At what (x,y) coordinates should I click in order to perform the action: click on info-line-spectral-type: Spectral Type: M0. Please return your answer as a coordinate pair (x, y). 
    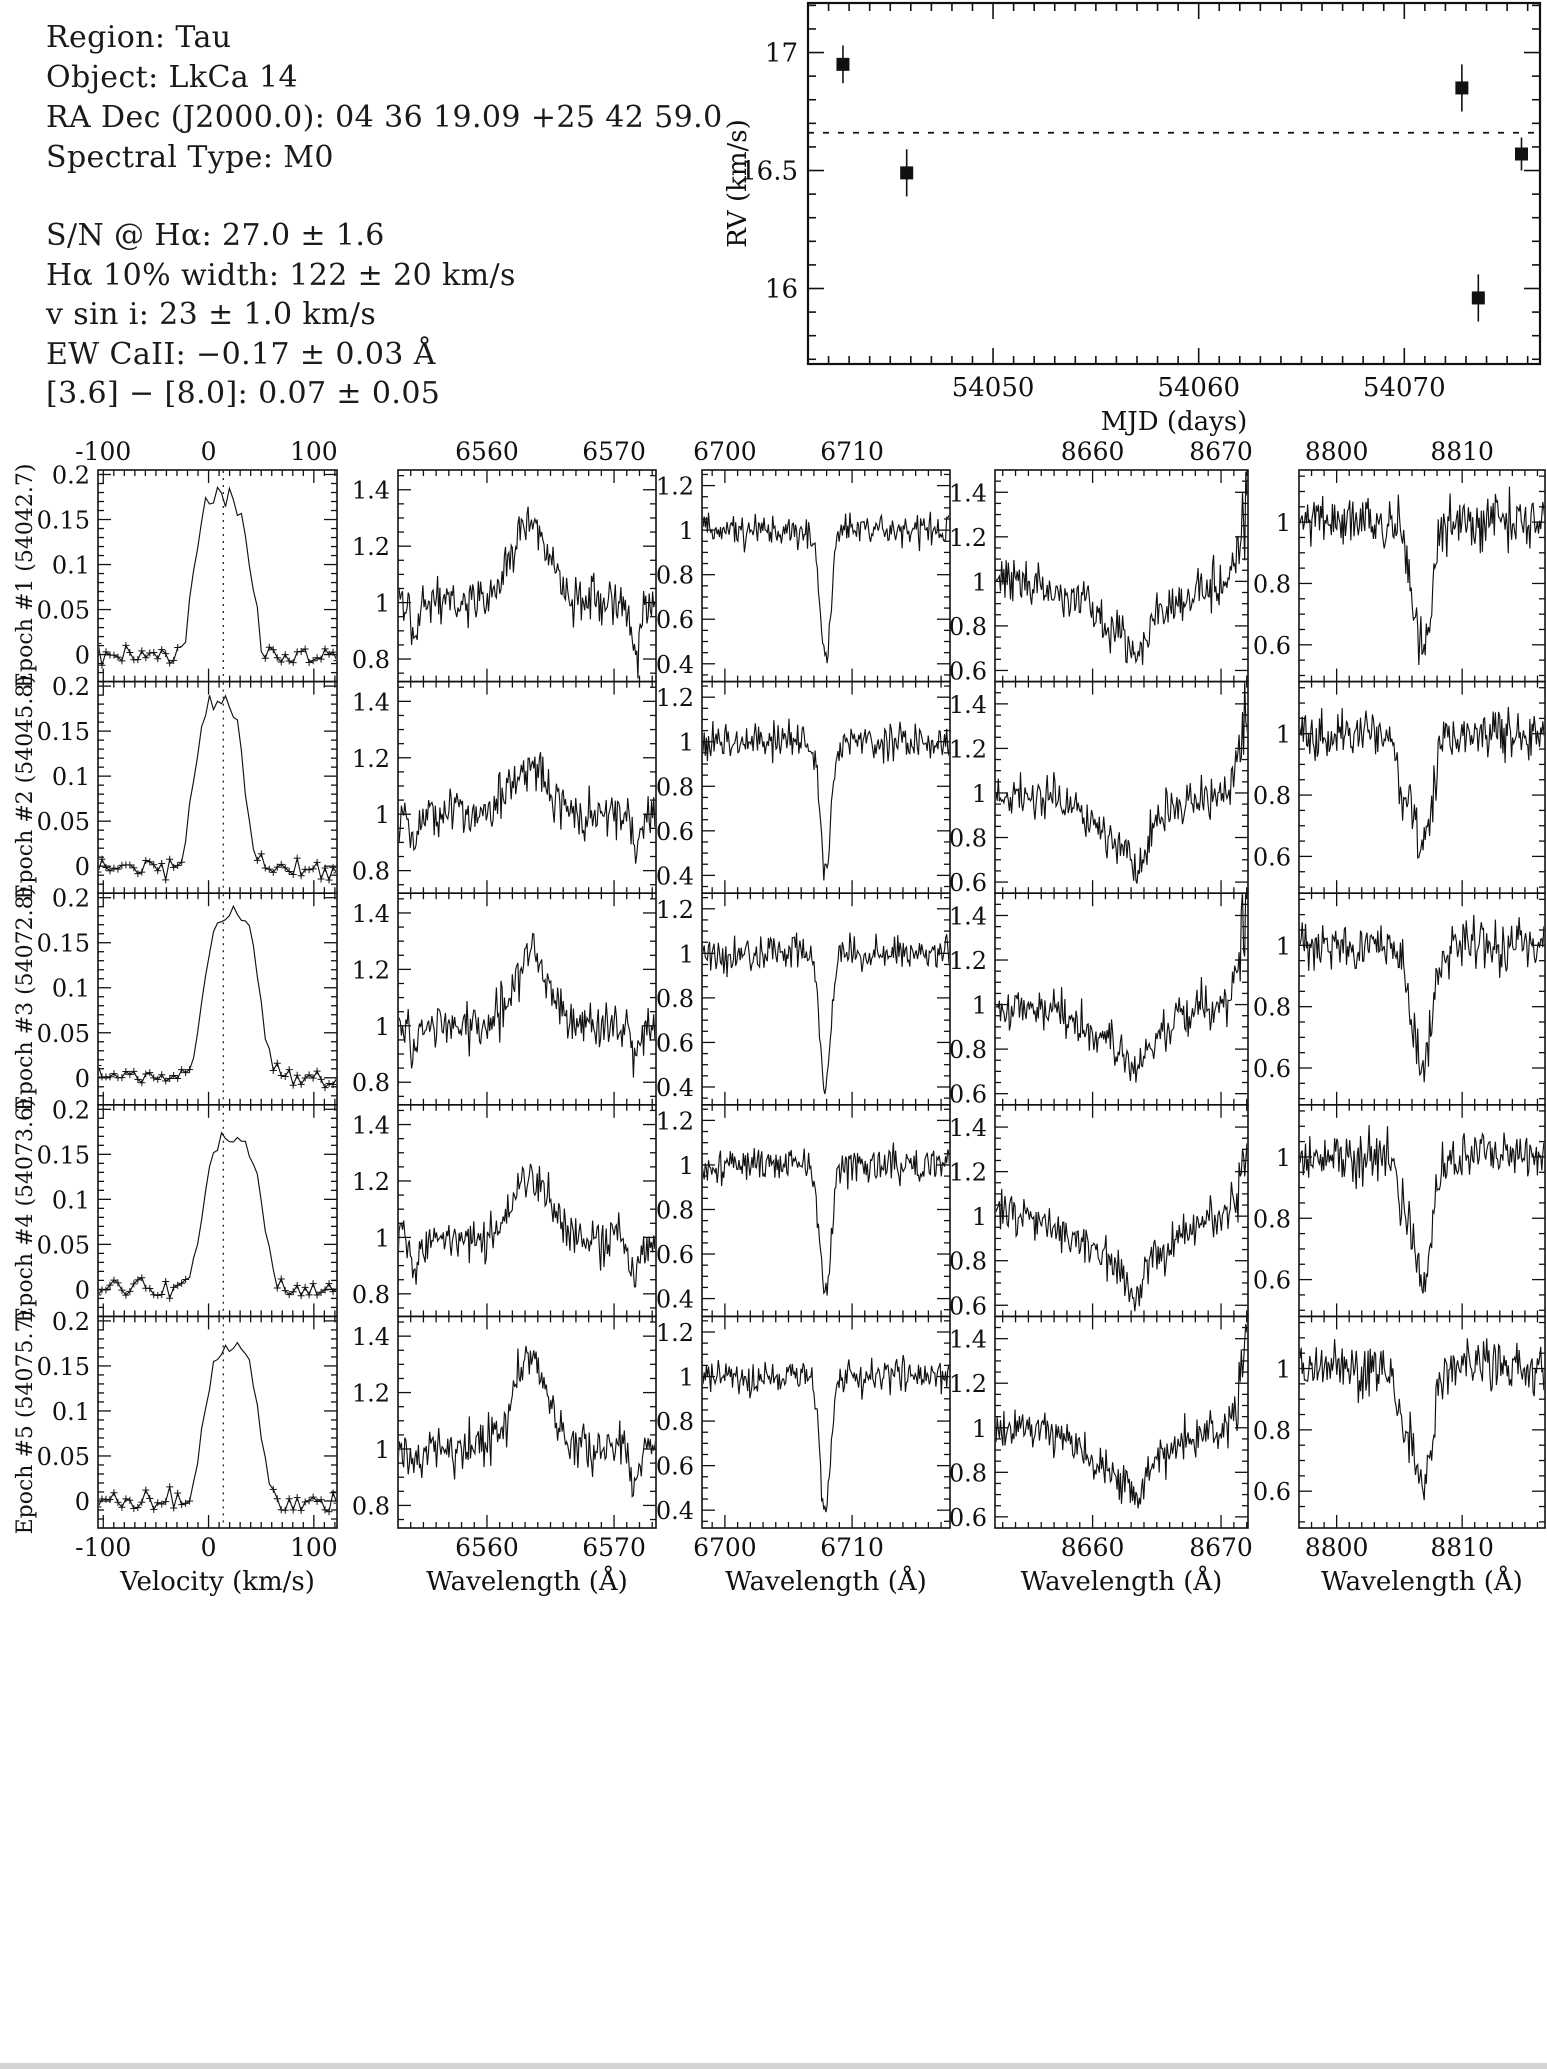
    Looking at the image, I should click on (190, 157).